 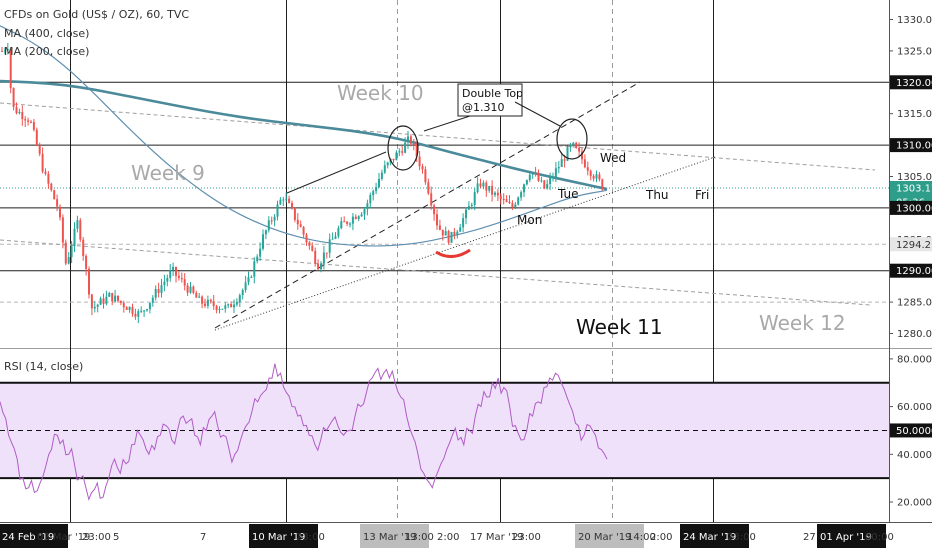 I want to click on time-tick-label: 01 Apr '19, so click(x=846, y=537).